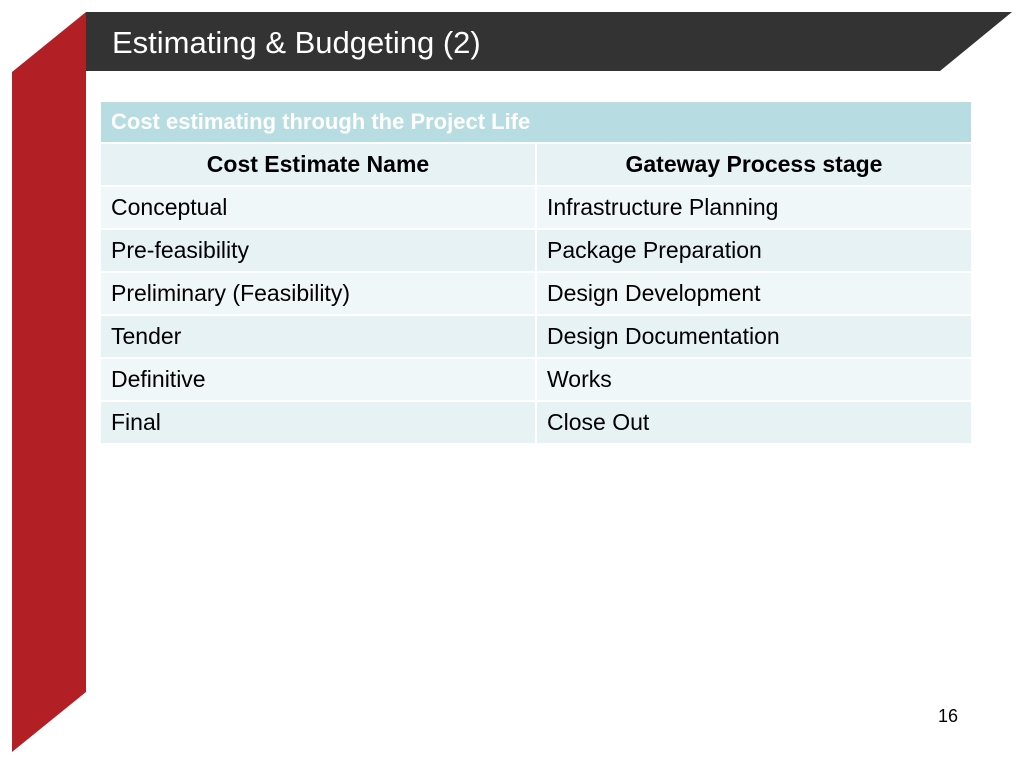  I want to click on slide-title: Estimating & Budgeting (2), so click(296, 42).